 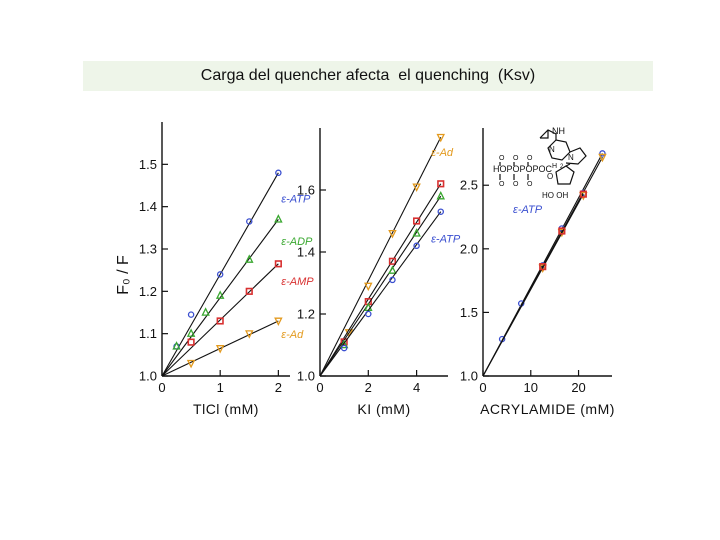 What do you see at coordinates (568, 165) in the screenshot?
I see `glycosidic-bond` at bounding box center [568, 165].